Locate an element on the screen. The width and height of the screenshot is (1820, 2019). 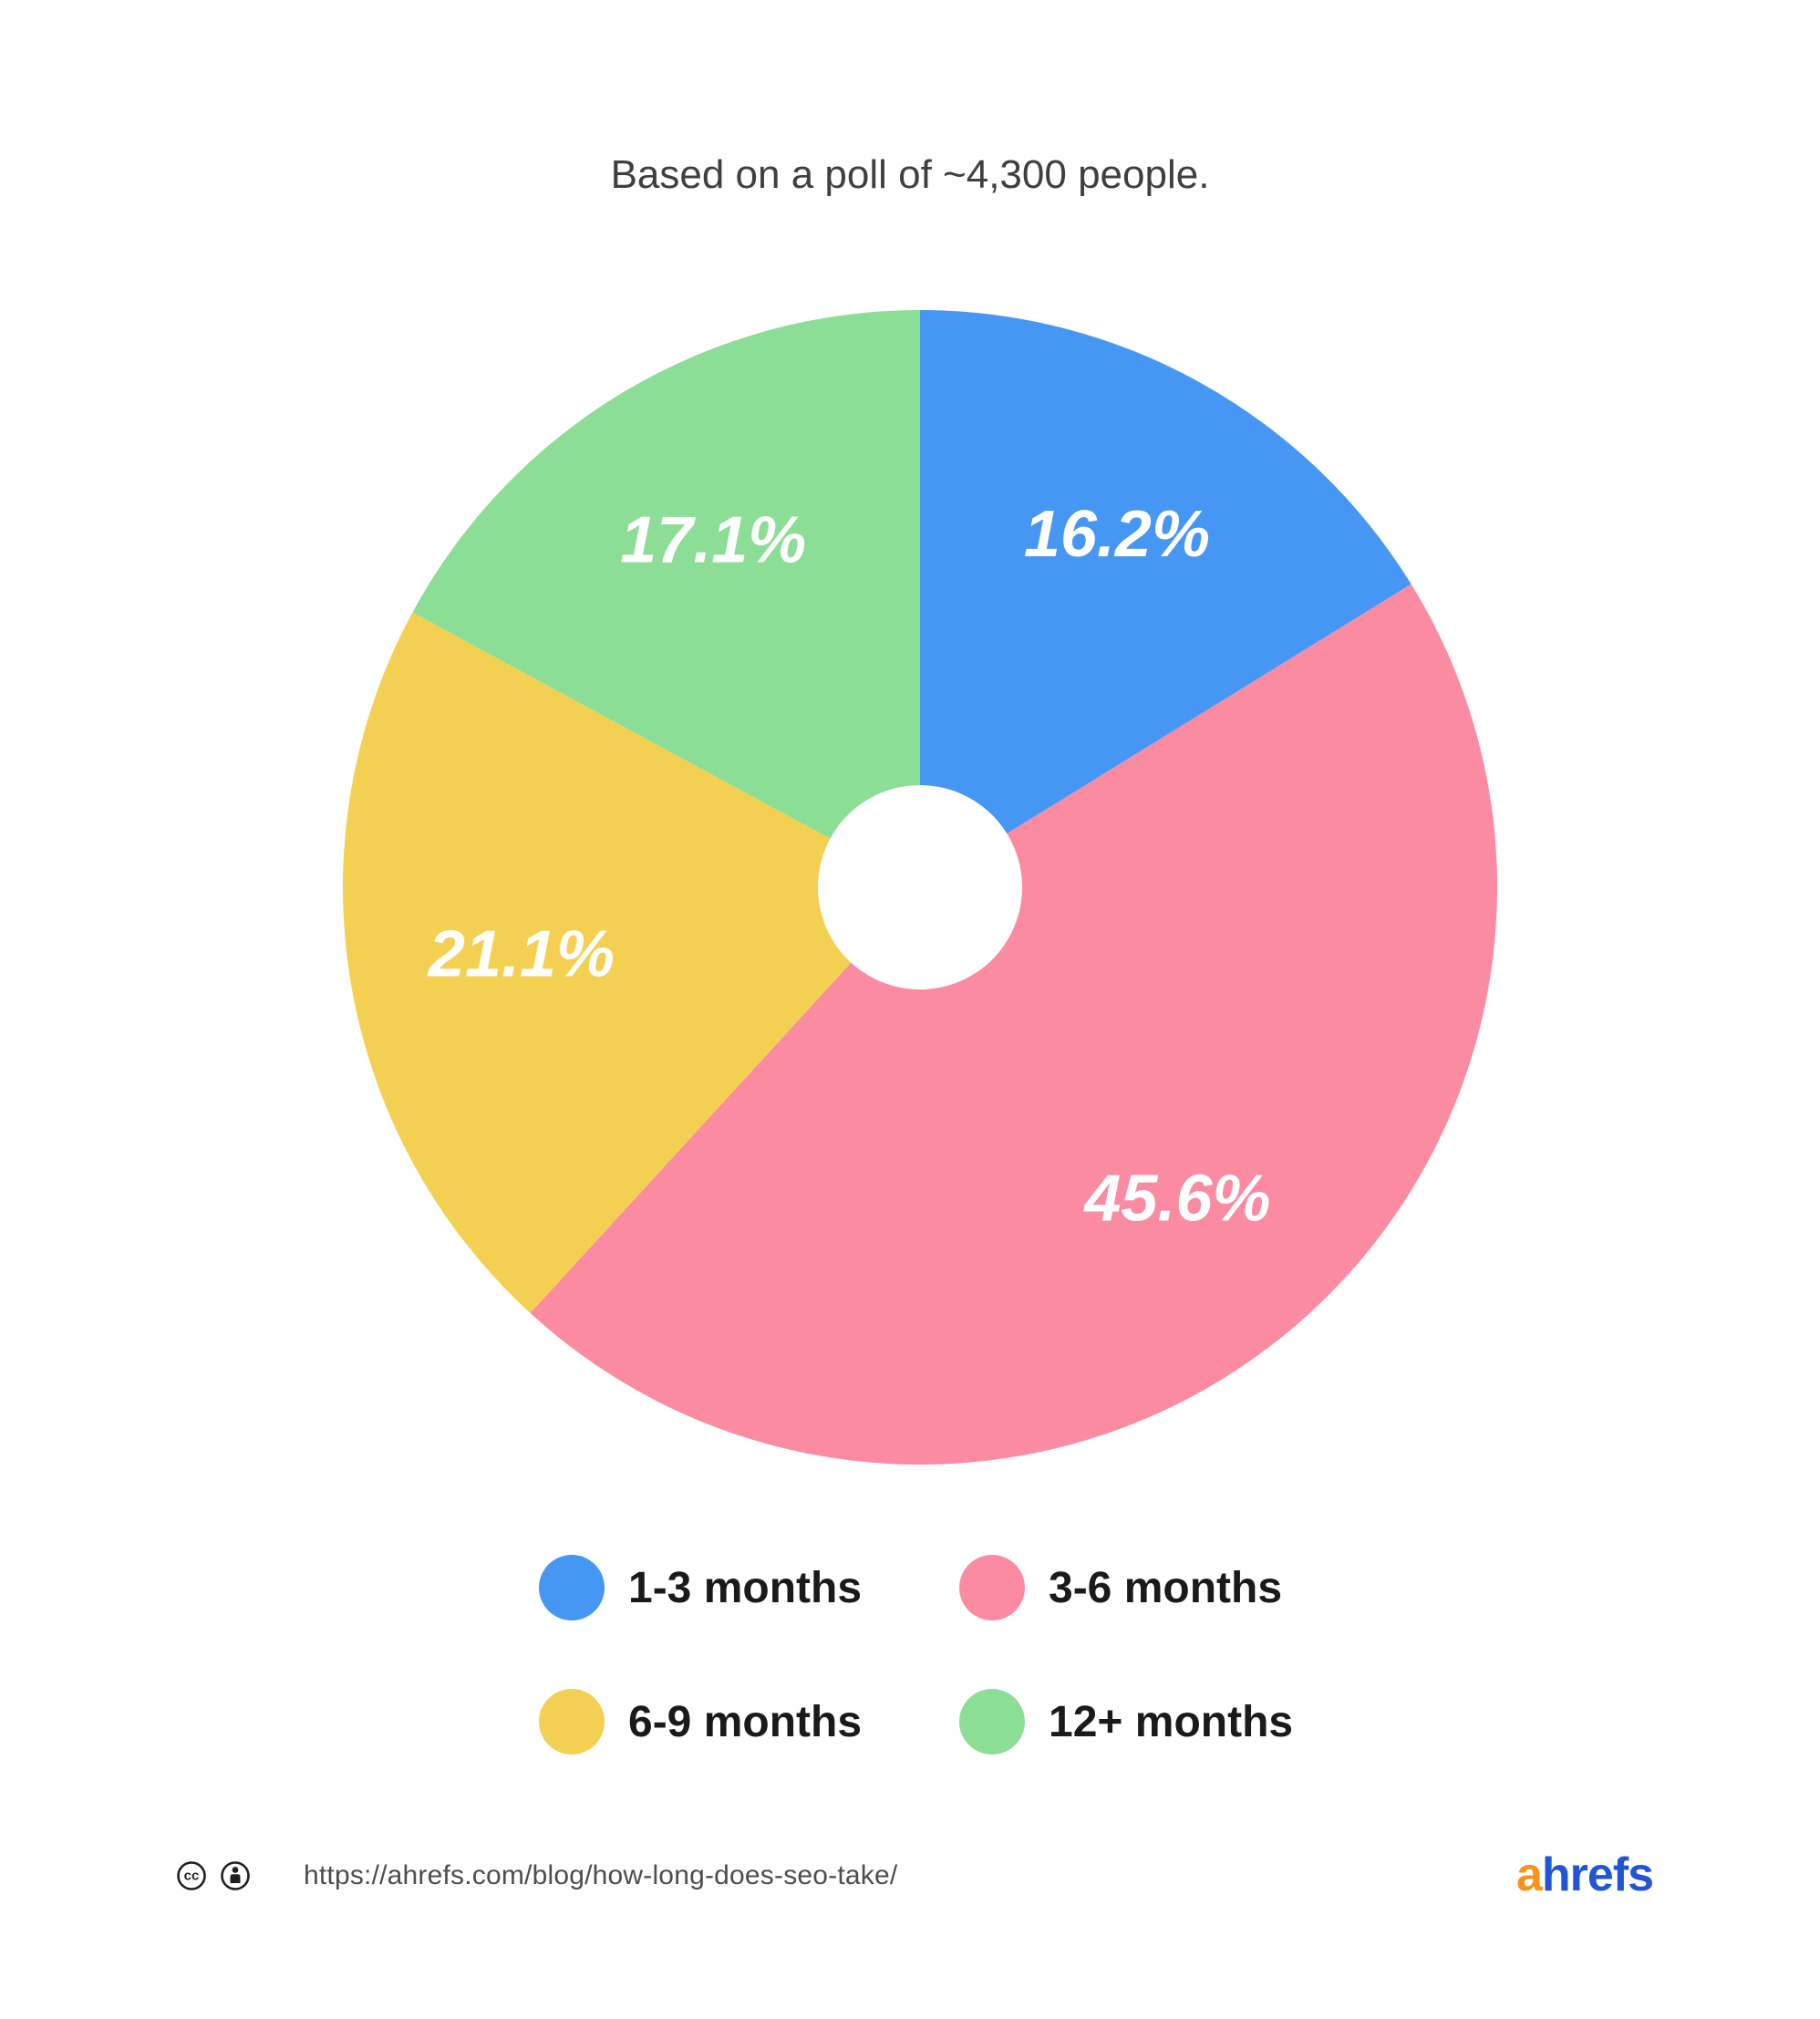
legend-item-6-9-months: 6-9 months is located at coordinates (700, 1722).